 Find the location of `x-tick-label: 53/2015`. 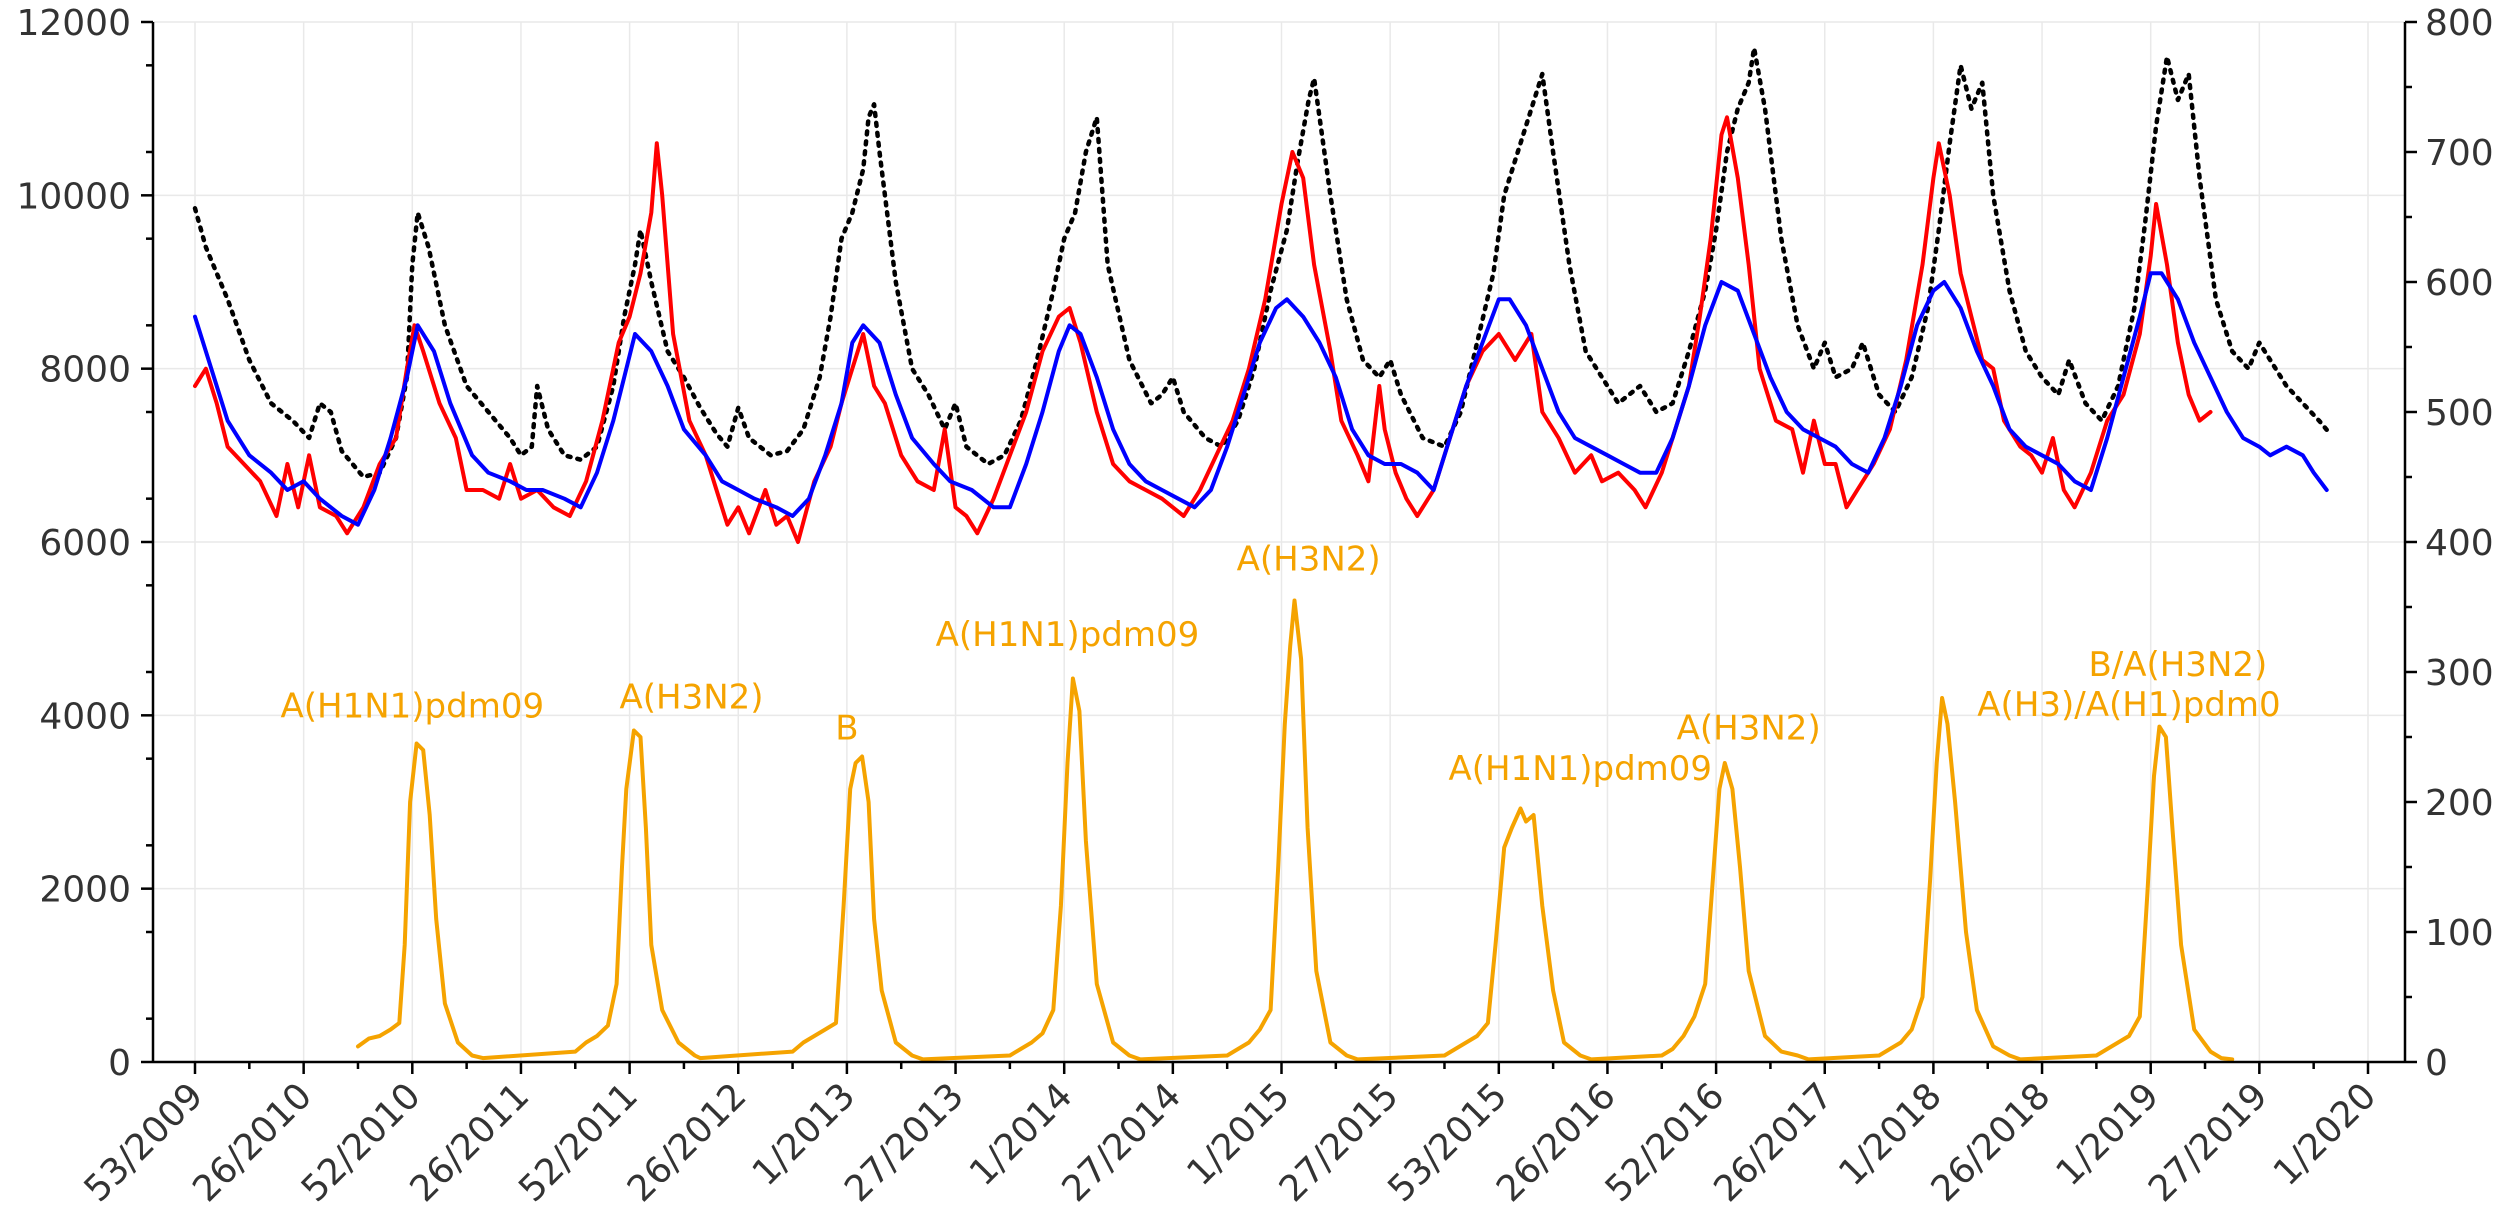

x-tick-label: 53/2015 is located at coordinates (1447, 1142).